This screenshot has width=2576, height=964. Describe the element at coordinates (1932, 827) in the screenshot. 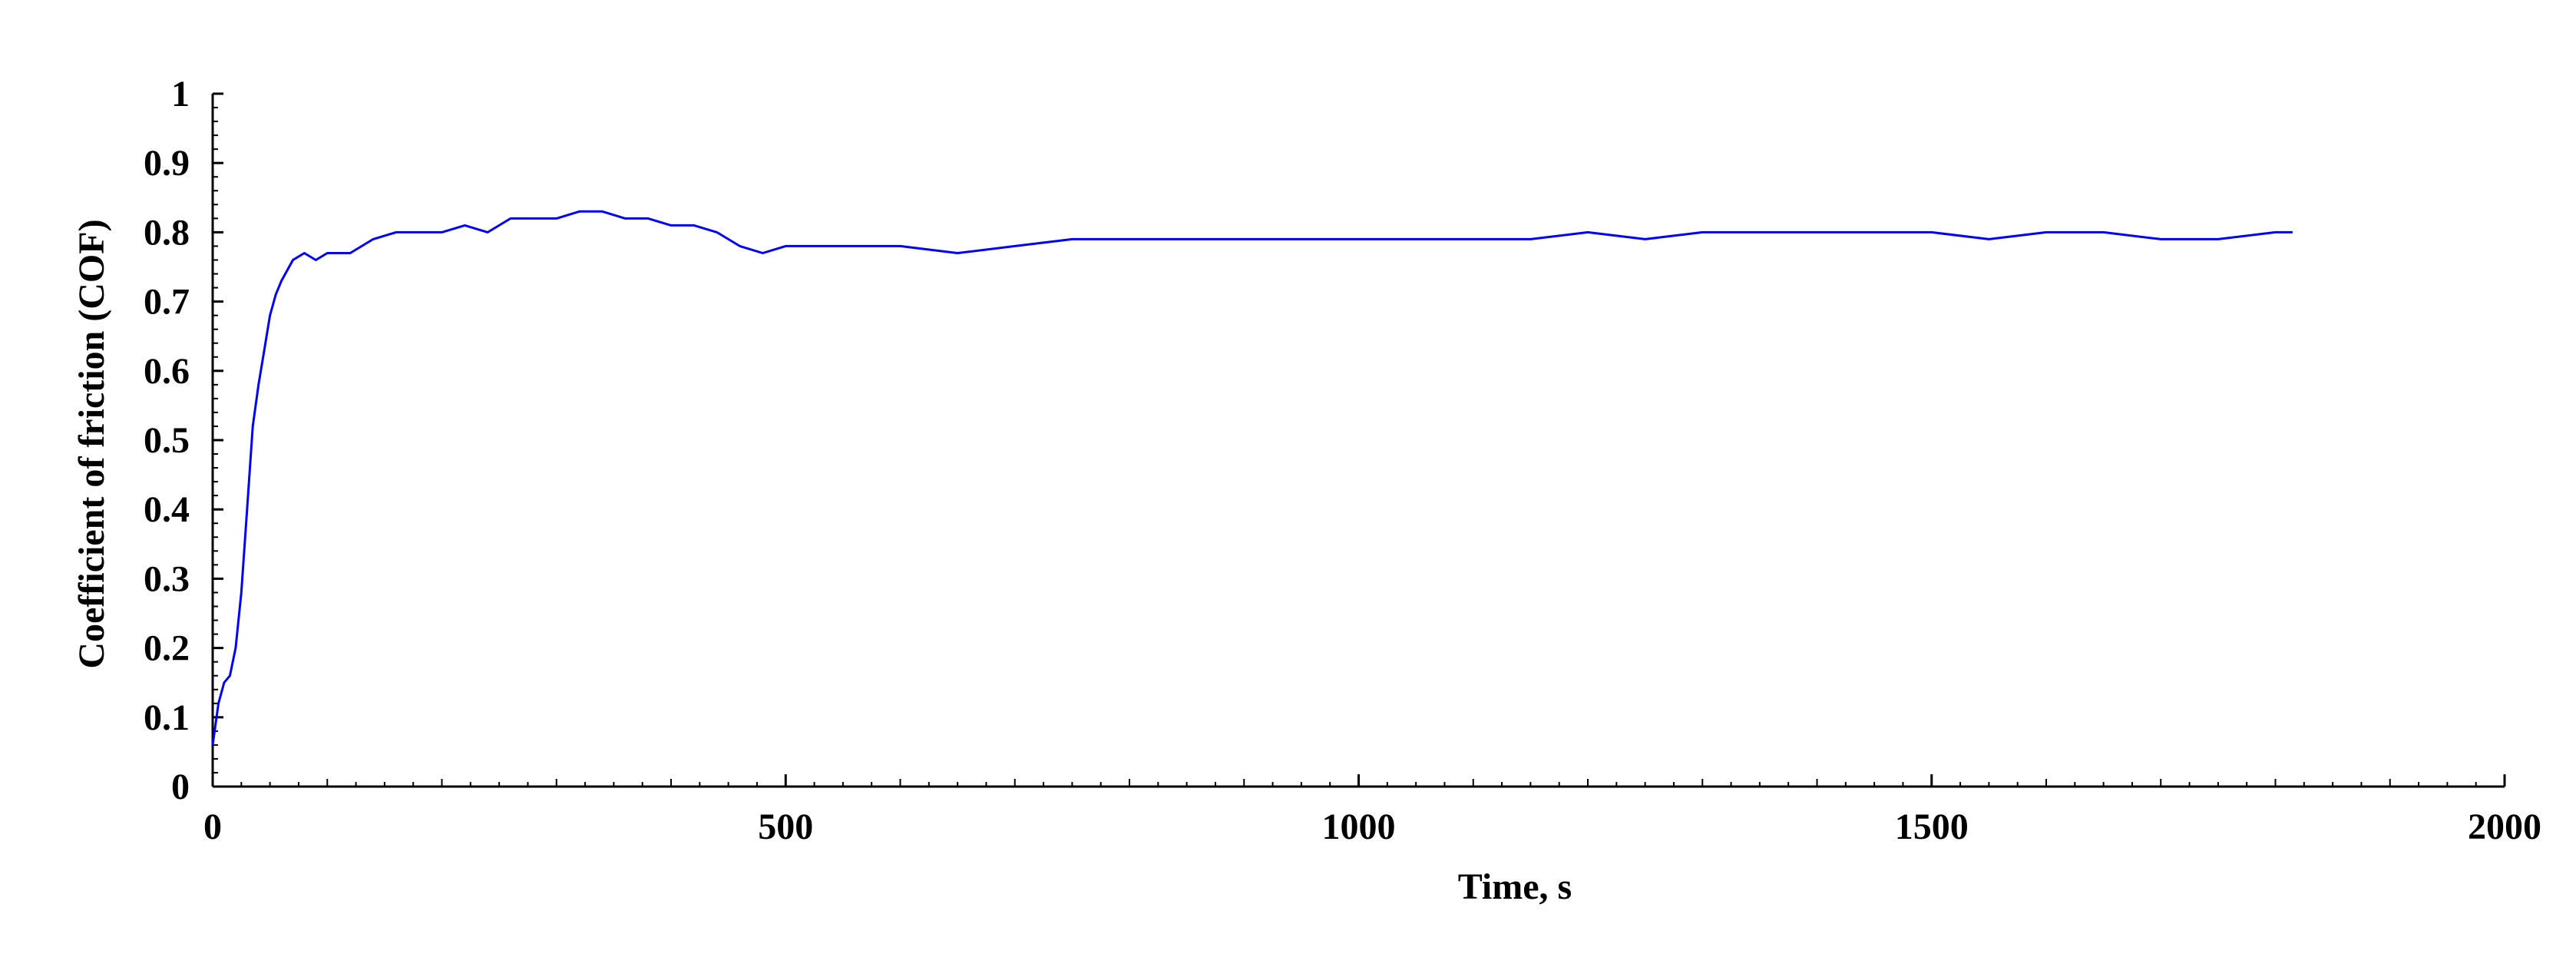

I see `x-tick-label: 1500` at that location.